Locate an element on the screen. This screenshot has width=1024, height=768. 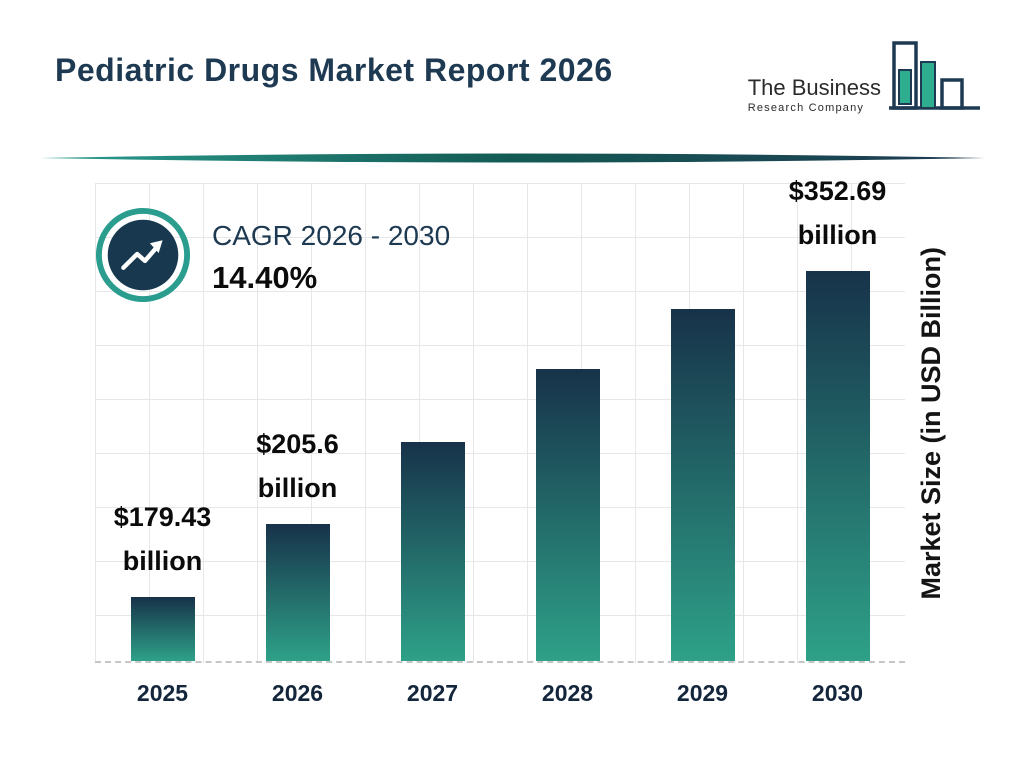
bar-slot-2028 is located at coordinates (567, 422).